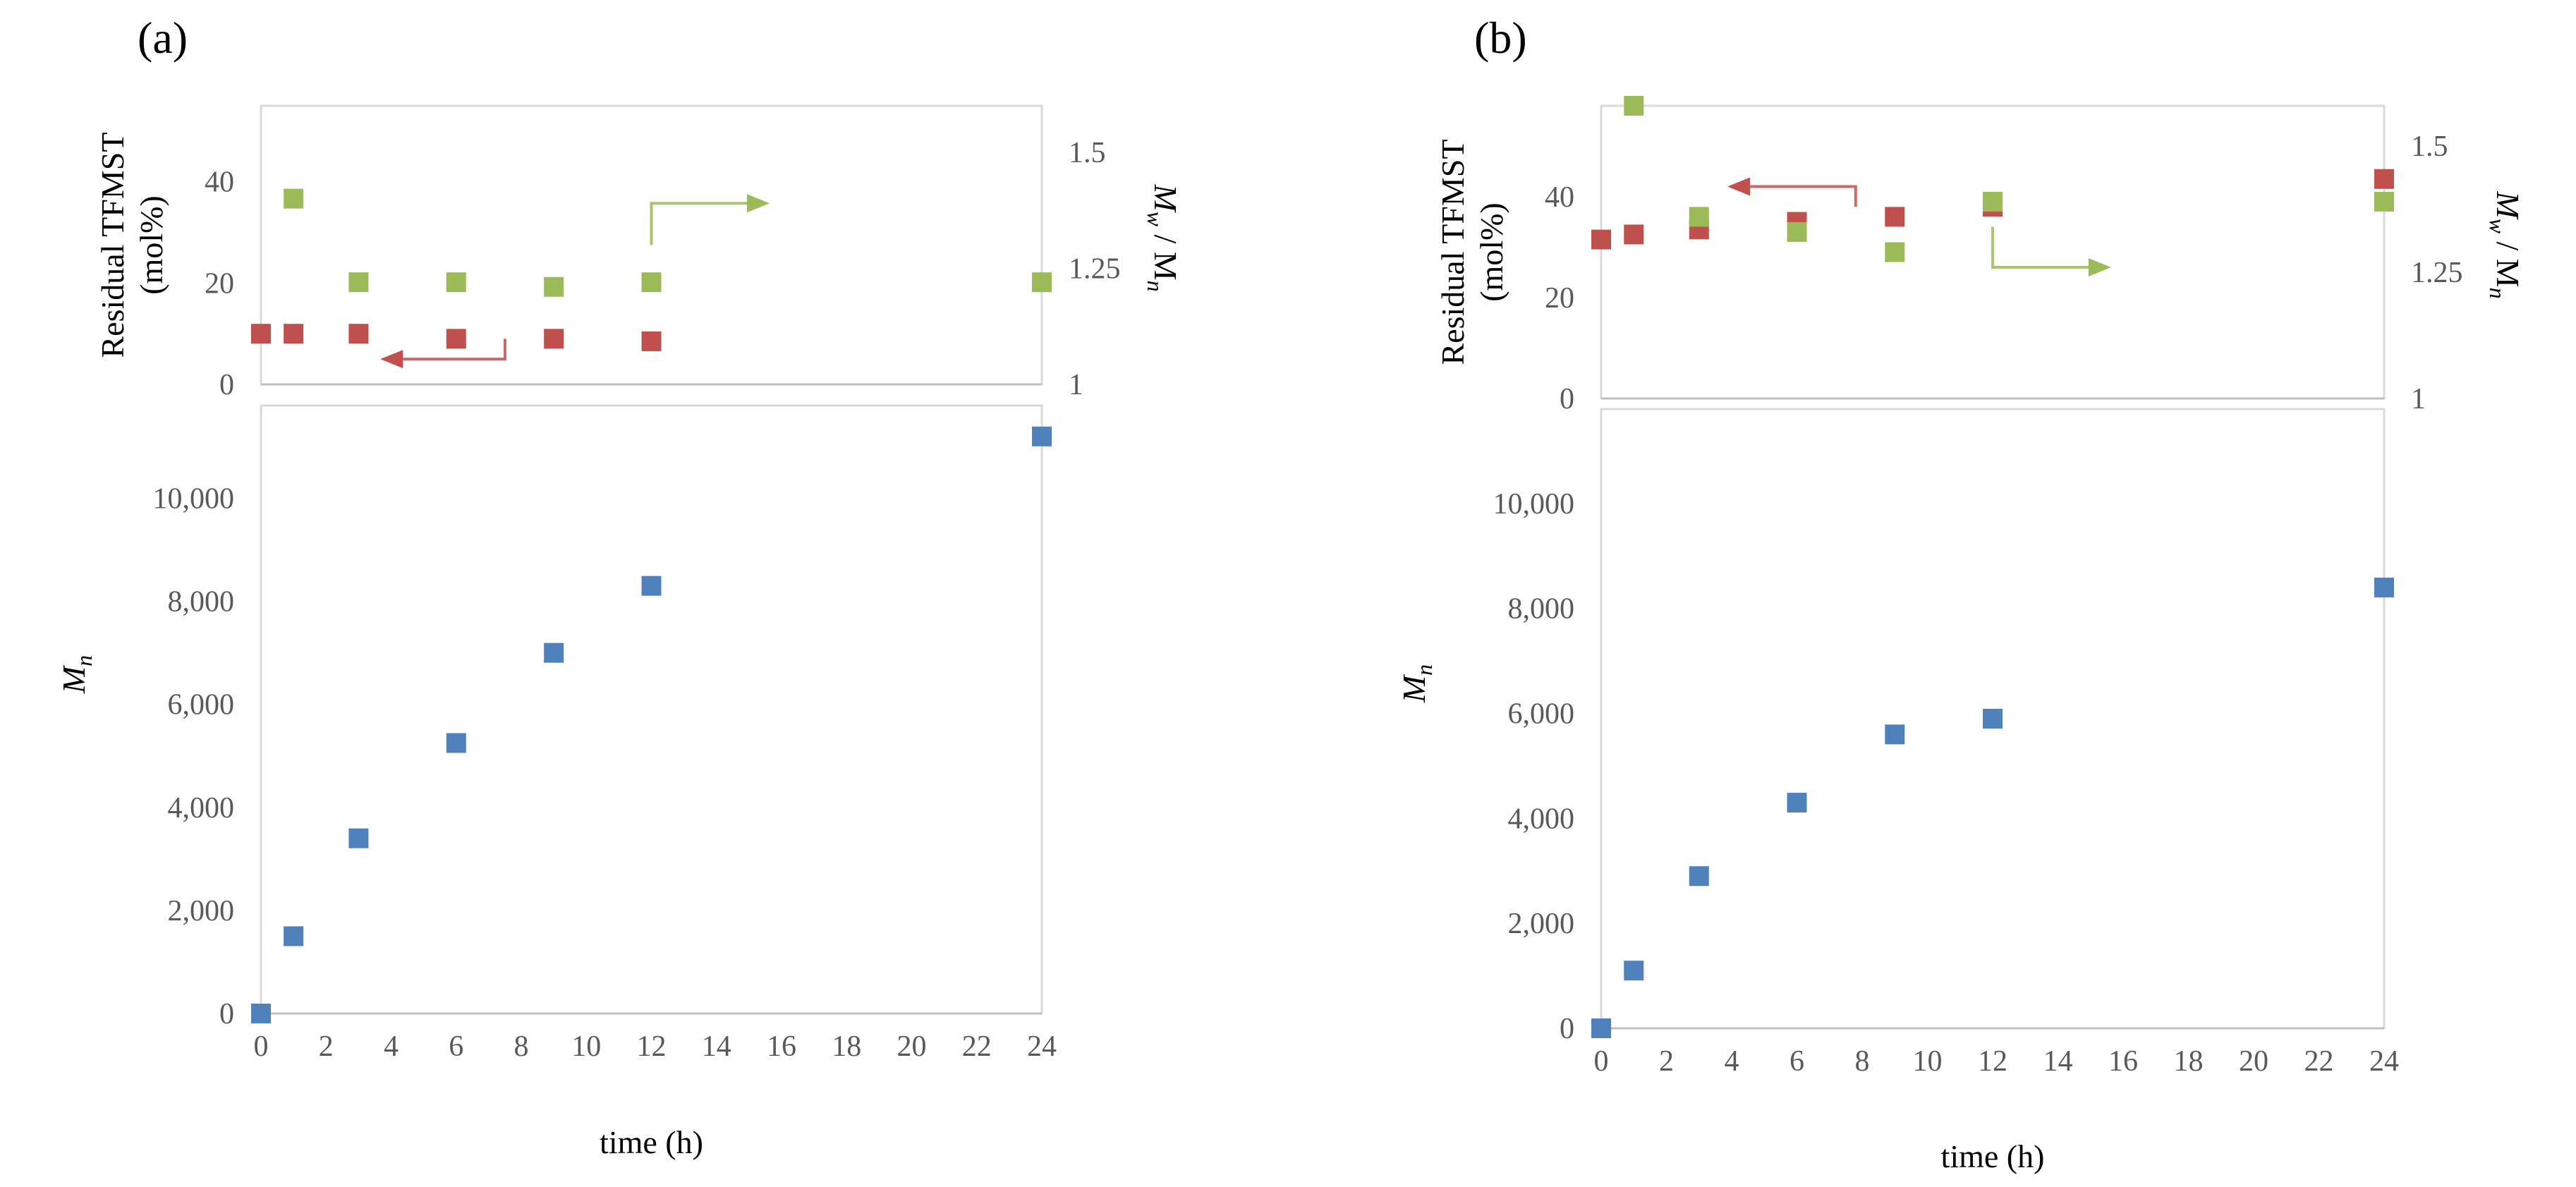 This screenshot has height=1187, width=2576. I want to click on top-y2-axis-label: Mw / Mn, so click(2505, 244).